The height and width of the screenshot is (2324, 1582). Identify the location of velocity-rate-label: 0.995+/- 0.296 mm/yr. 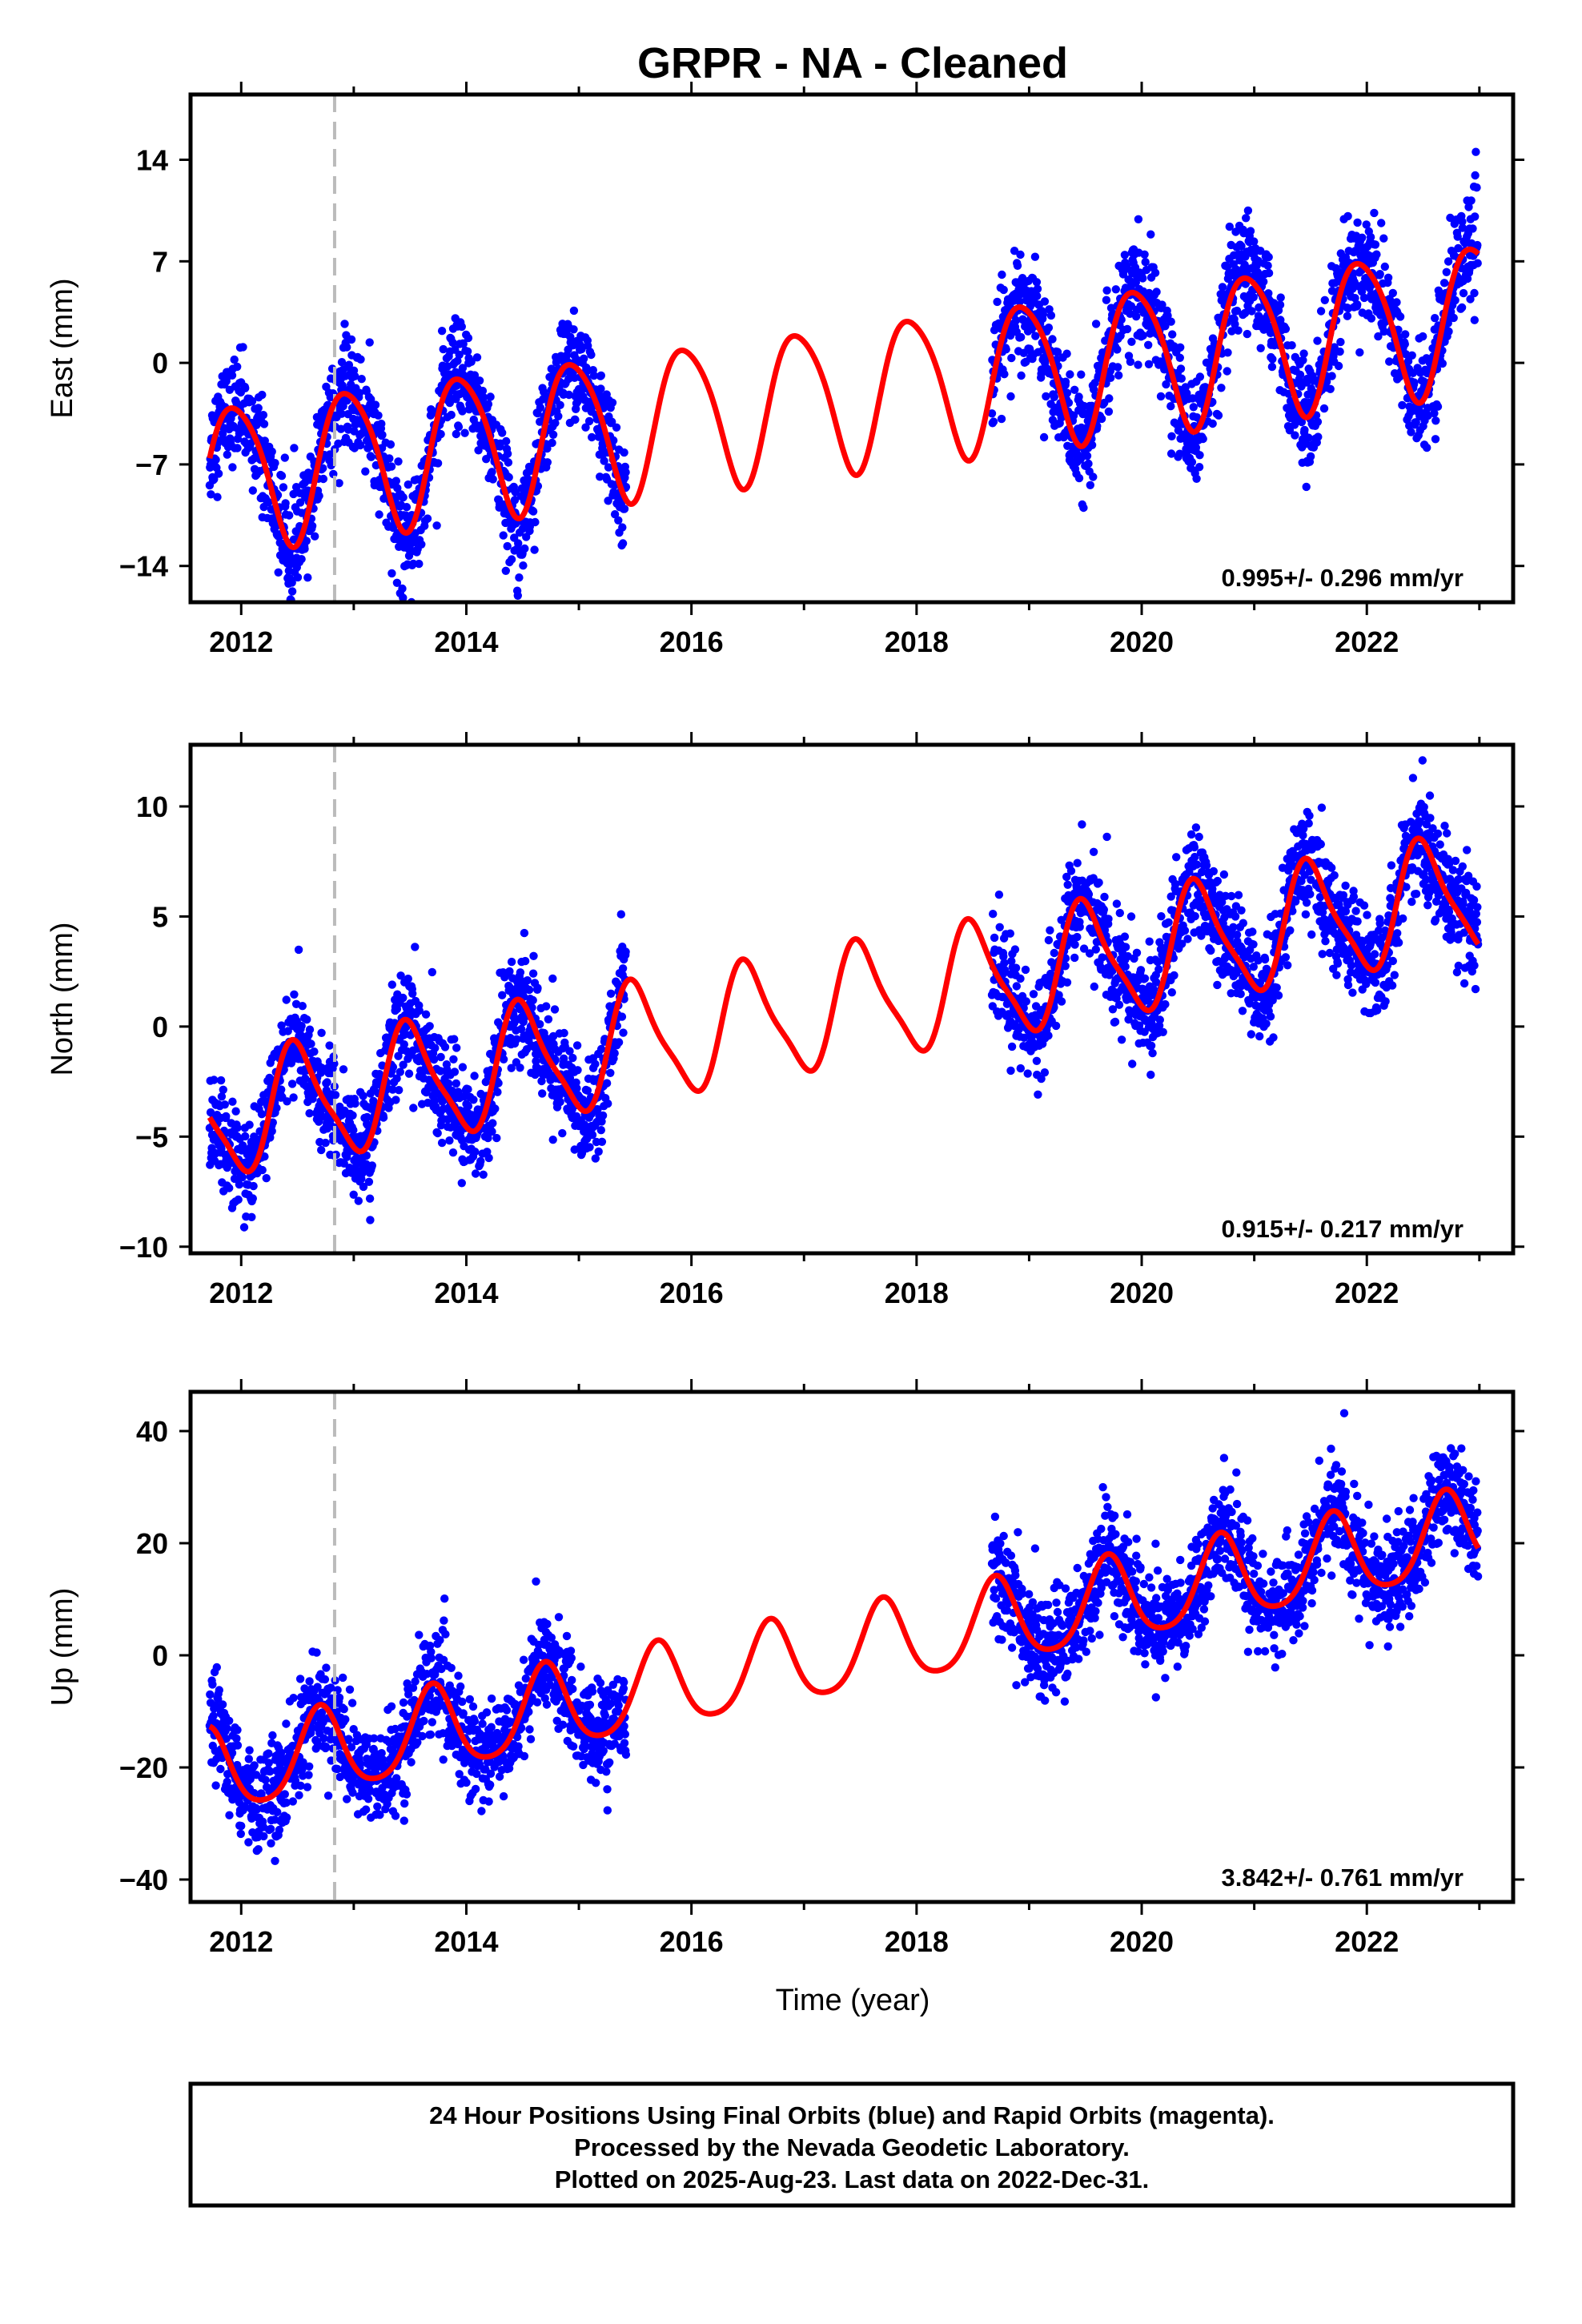
(1343, 578).